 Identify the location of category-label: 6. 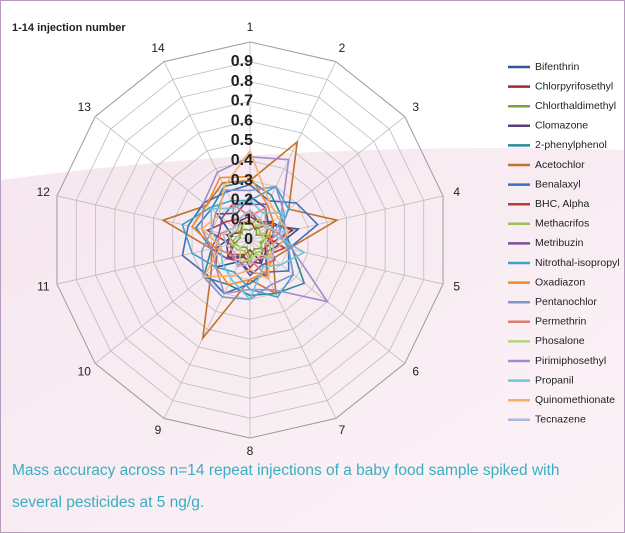
(415, 371).